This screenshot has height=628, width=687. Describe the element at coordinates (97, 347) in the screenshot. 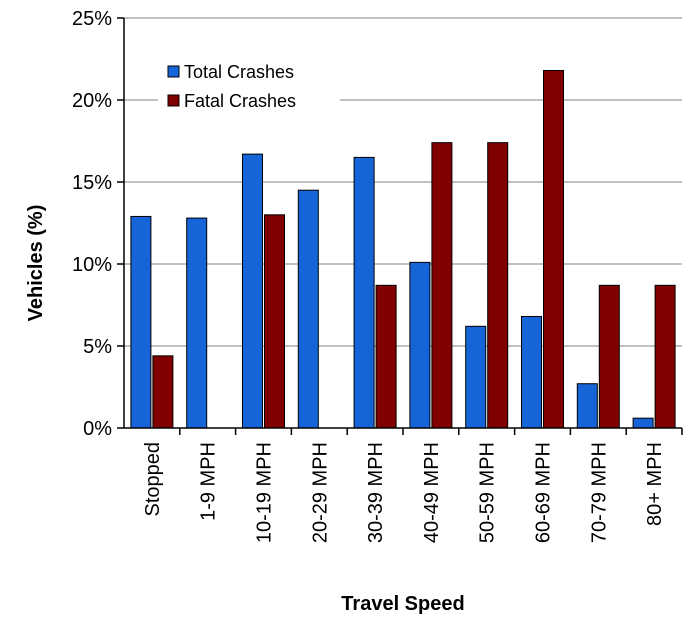

I see `y-tick-label: 5%` at that location.